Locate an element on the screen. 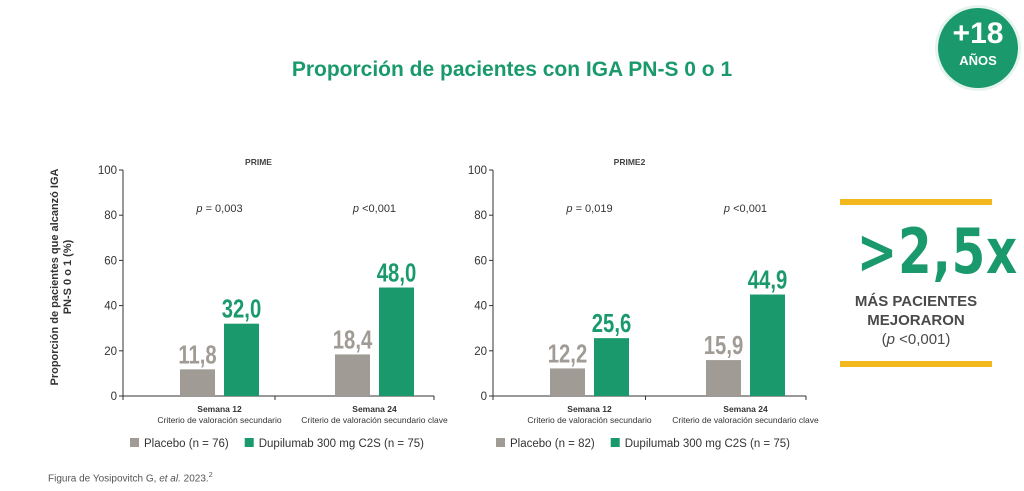  bar-value-label: 32,0 is located at coordinates (241, 308).